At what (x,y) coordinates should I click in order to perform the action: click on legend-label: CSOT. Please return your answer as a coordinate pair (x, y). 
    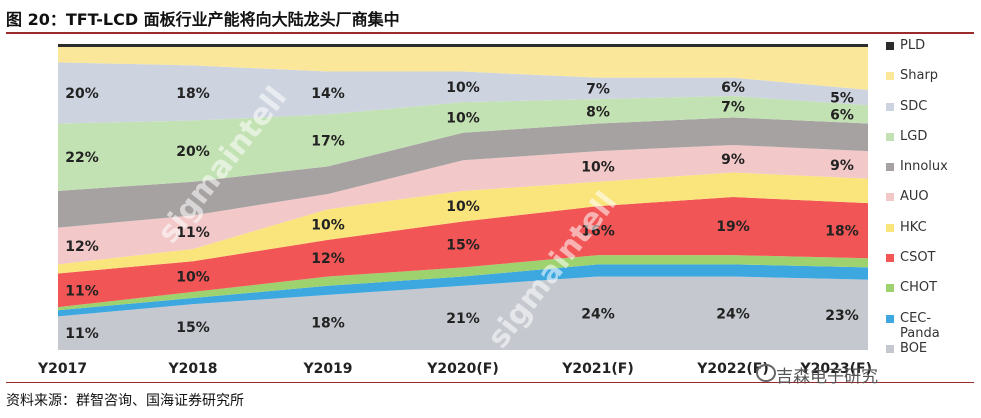
    Looking at the image, I should click on (918, 258).